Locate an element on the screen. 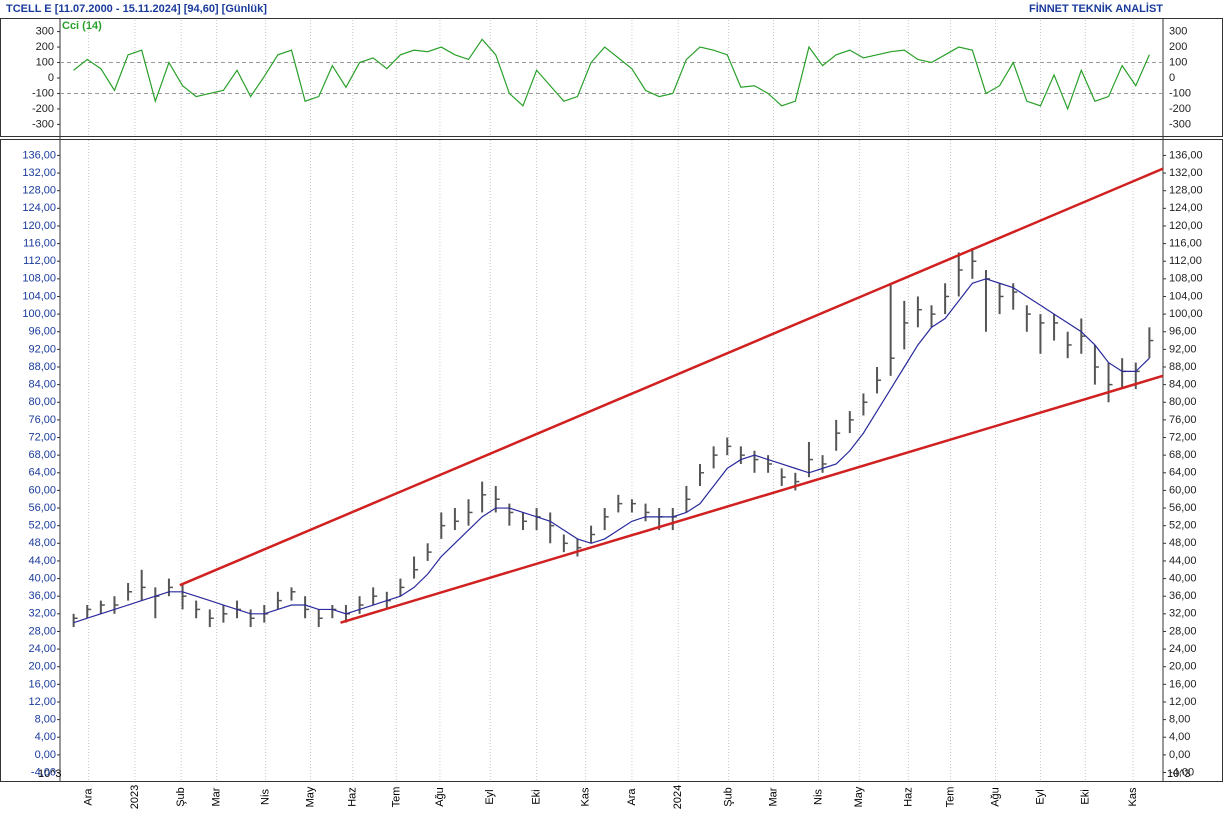 This screenshot has width=1223, height=827. x-tick-label: Eki is located at coordinates (537, 796).